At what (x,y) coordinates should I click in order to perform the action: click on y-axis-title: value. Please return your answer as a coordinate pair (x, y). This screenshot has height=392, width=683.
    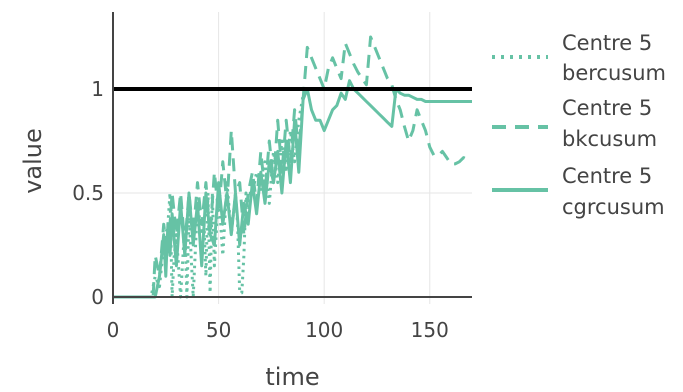
    Looking at the image, I should click on (33, 161).